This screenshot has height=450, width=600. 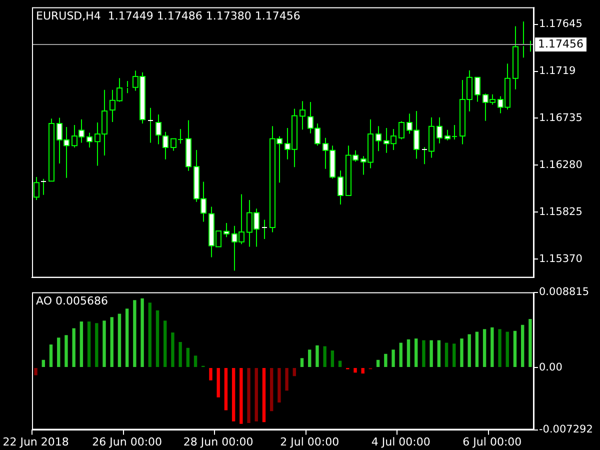 What do you see at coordinates (564, 292) in the screenshot?
I see `y-tick-label: 0.008815` at bounding box center [564, 292].